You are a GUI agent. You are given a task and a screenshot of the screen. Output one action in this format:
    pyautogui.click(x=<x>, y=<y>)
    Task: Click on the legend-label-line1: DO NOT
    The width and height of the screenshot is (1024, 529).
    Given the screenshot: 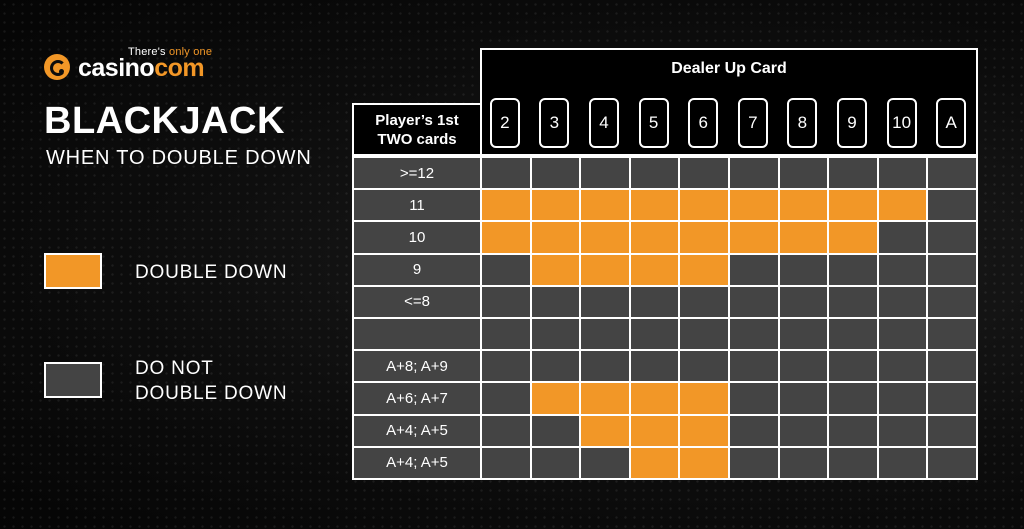 What is the action you would take?
    pyautogui.click(x=174, y=368)
    